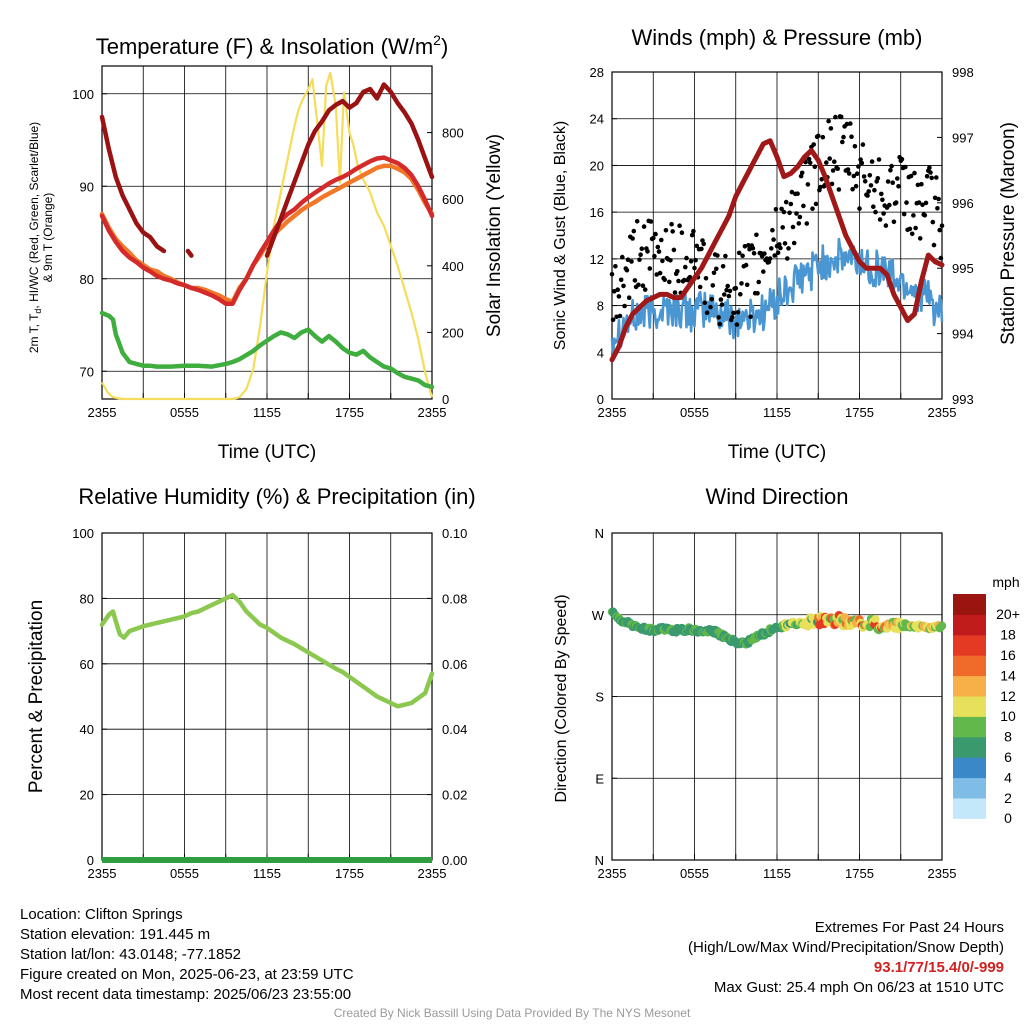 The width and height of the screenshot is (1024, 1024). I want to click on station-elevation: Station elevation: 191.445 m, so click(115, 934).